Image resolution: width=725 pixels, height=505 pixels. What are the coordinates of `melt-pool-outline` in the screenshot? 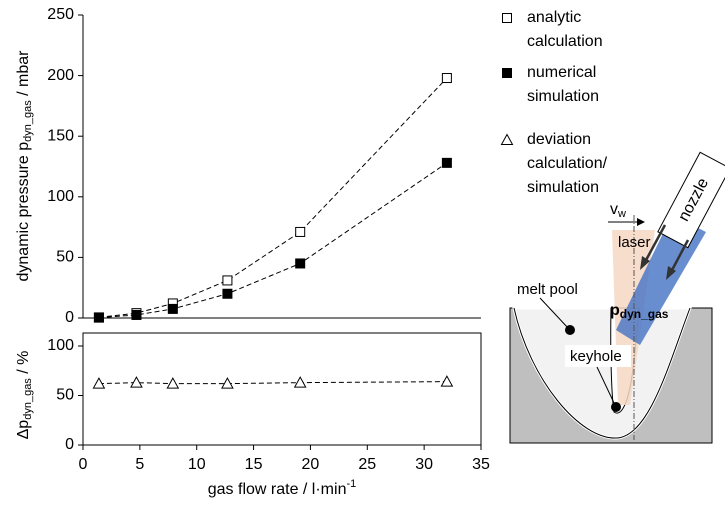 It's located at (602, 373).